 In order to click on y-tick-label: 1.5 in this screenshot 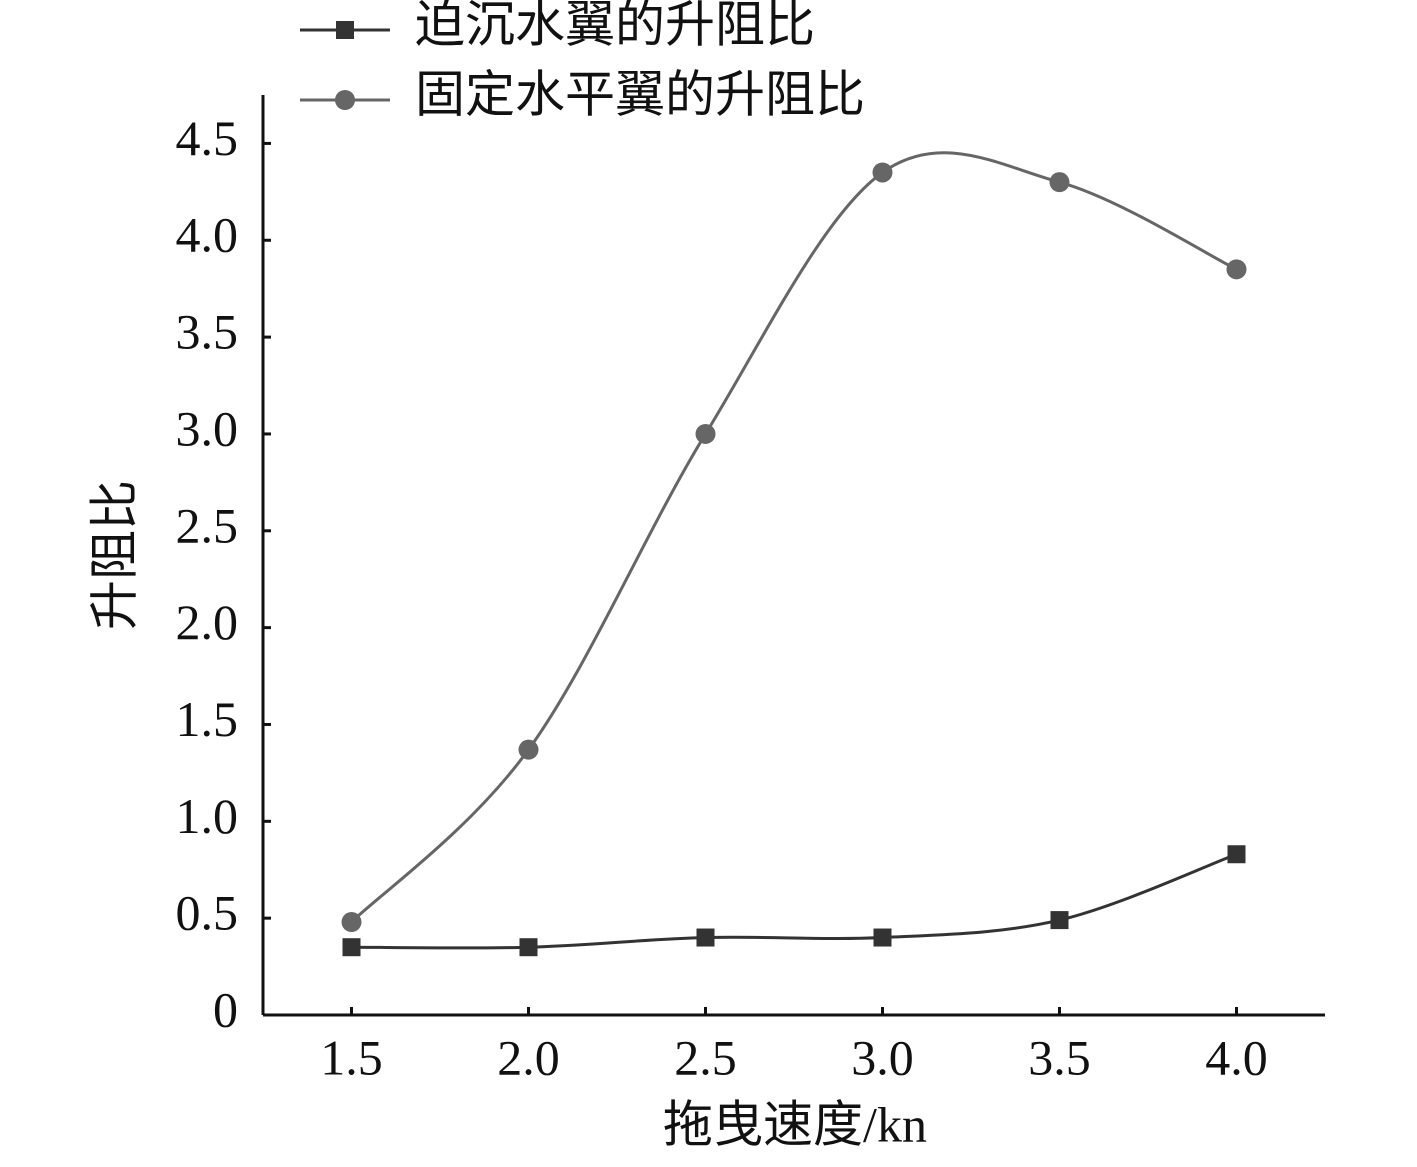, I will do `click(207, 719)`.